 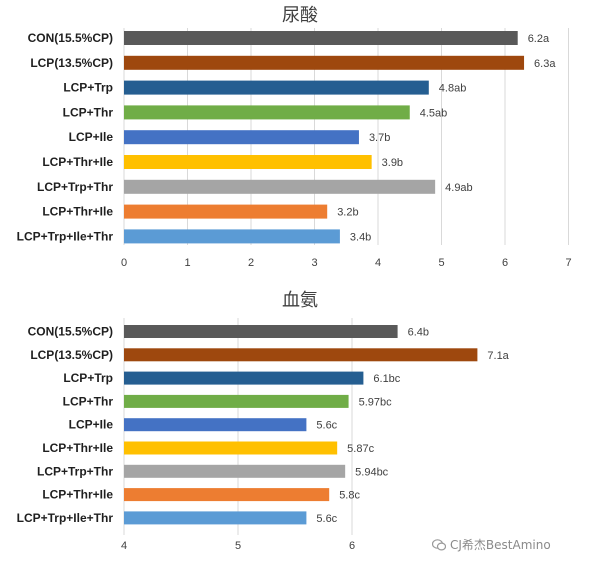 What do you see at coordinates (300, 15) in the screenshot?
I see `uric-acid-title: 尿酸` at bounding box center [300, 15].